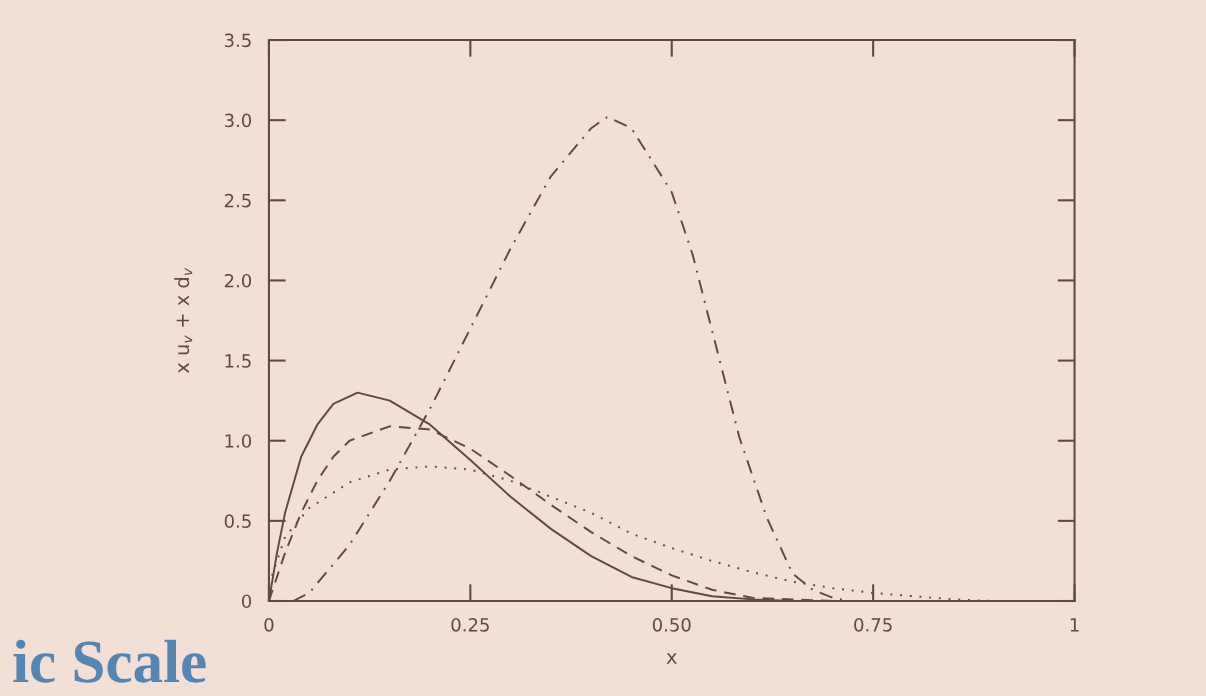 The image size is (1206, 696). What do you see at coordinates (238, 120) in the screenshot?
I see `y-tick-label: 3.0` at bounding box center [238, 120].